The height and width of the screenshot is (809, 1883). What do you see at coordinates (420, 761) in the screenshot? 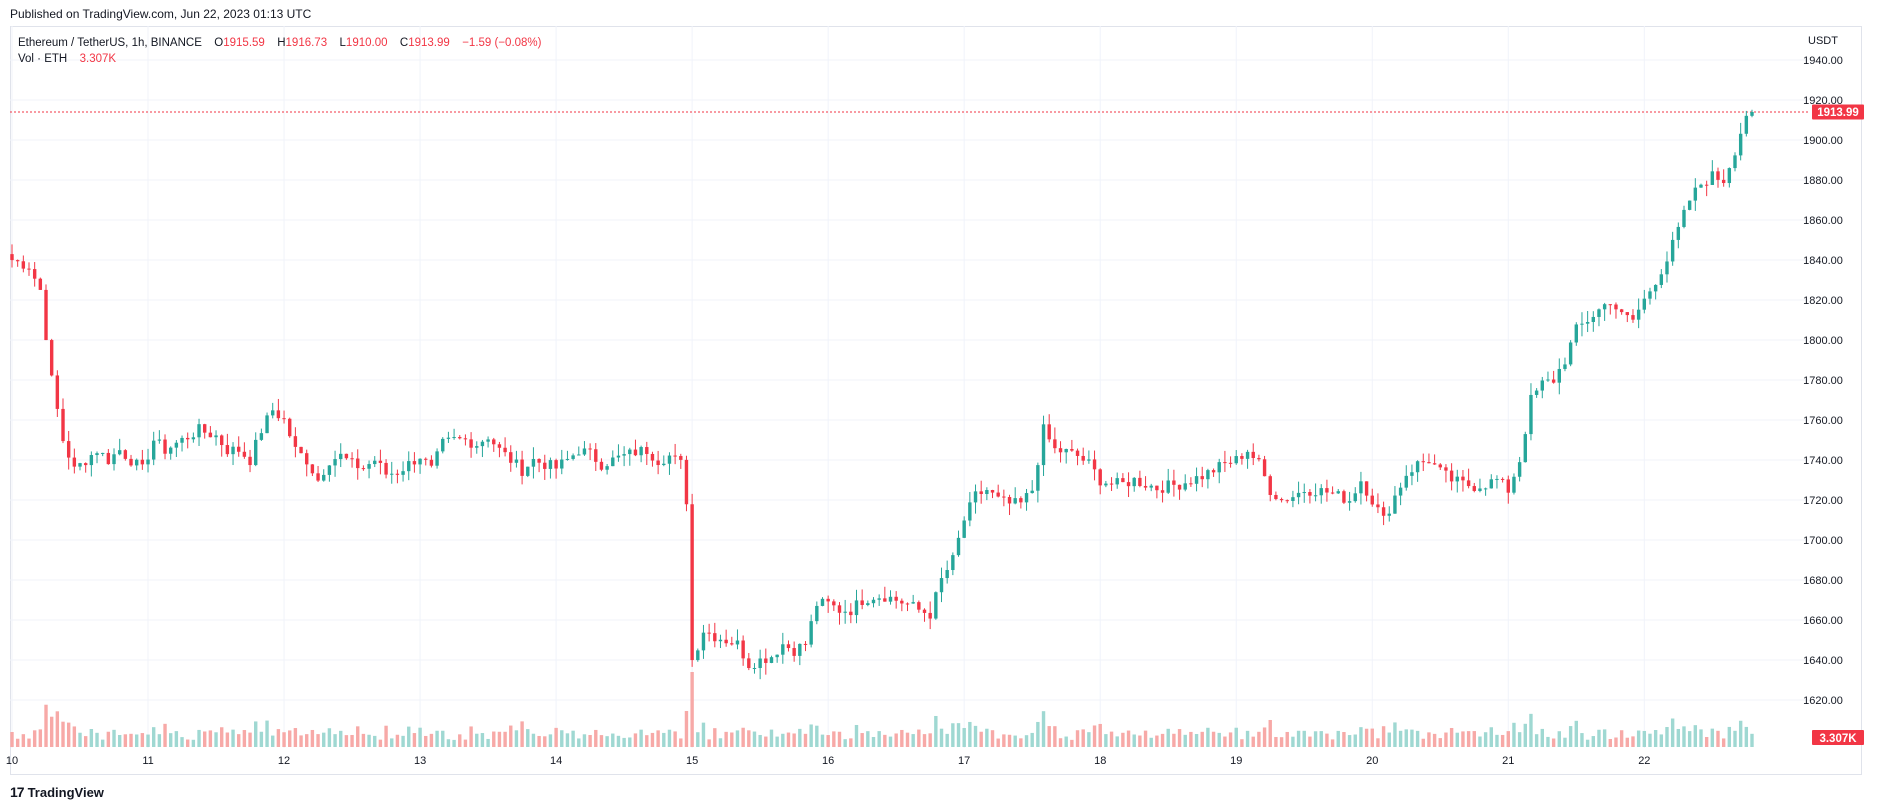
I see `time-tick-label: 13` at bounding box center [420, 761].